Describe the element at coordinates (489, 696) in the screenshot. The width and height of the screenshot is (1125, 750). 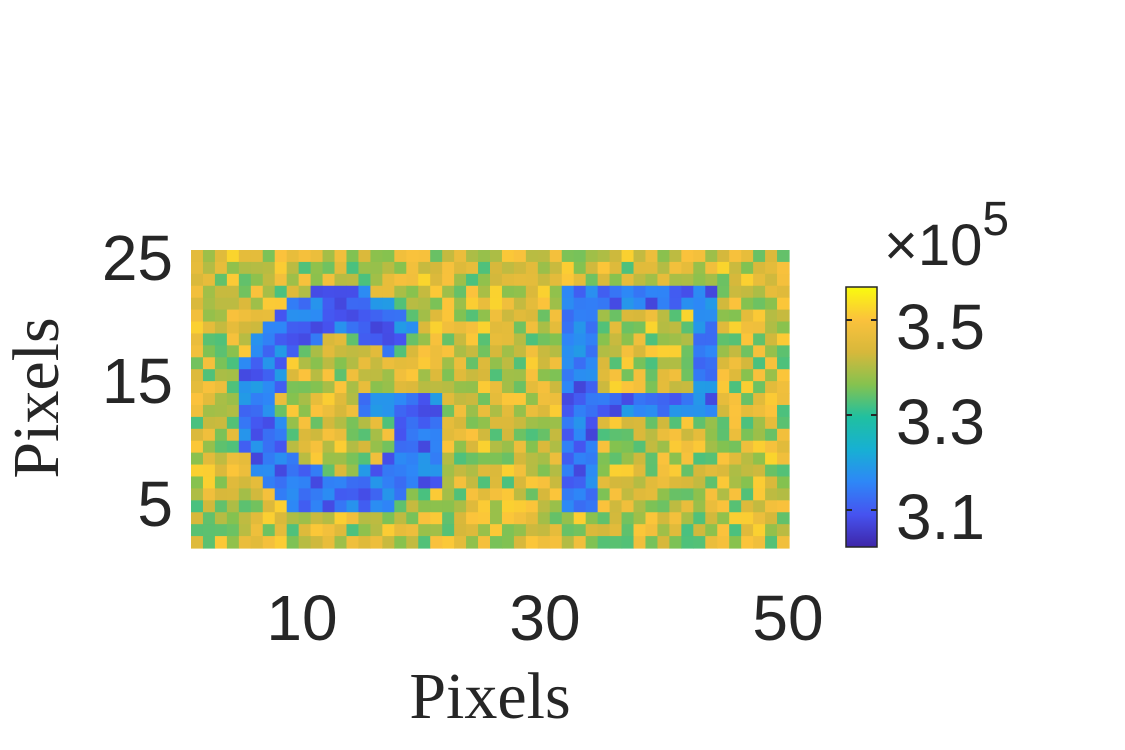
I see `x-axis-label: Pixels` at that location.